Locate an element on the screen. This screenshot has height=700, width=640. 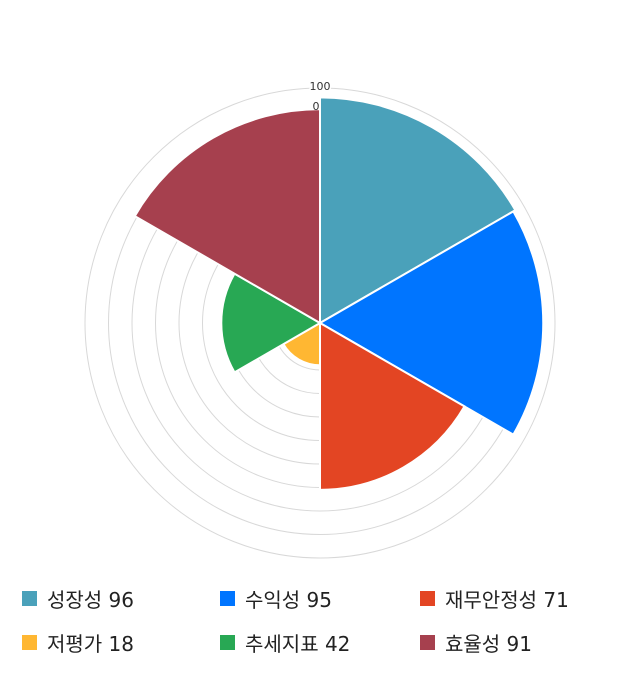
wedge-수익성 is located at coordinates (431, 323).